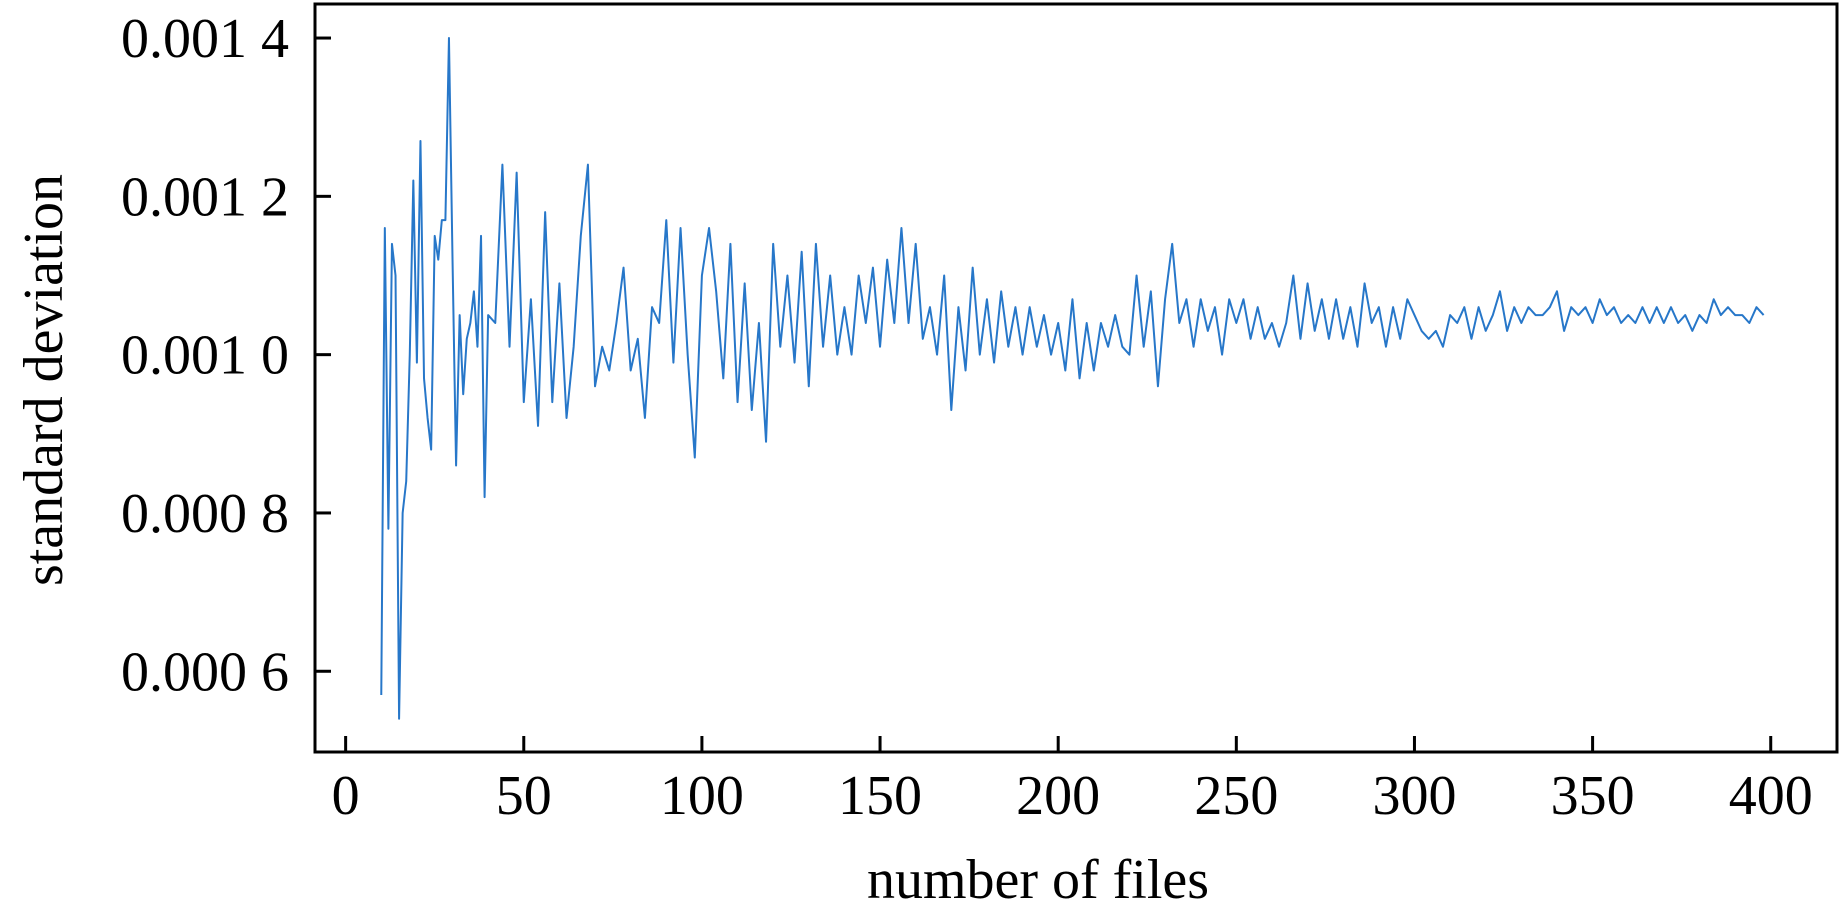 The width and height of the screenshot is (1843, 924). I want to click on y-axis-label: standard deviation, so click(44, 380).